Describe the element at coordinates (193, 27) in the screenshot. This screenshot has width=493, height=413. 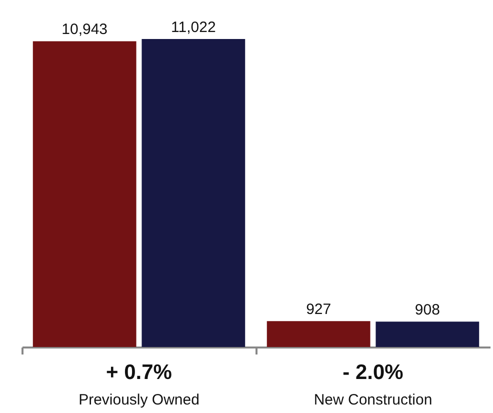
I see `data-label: 11,022` at that location.